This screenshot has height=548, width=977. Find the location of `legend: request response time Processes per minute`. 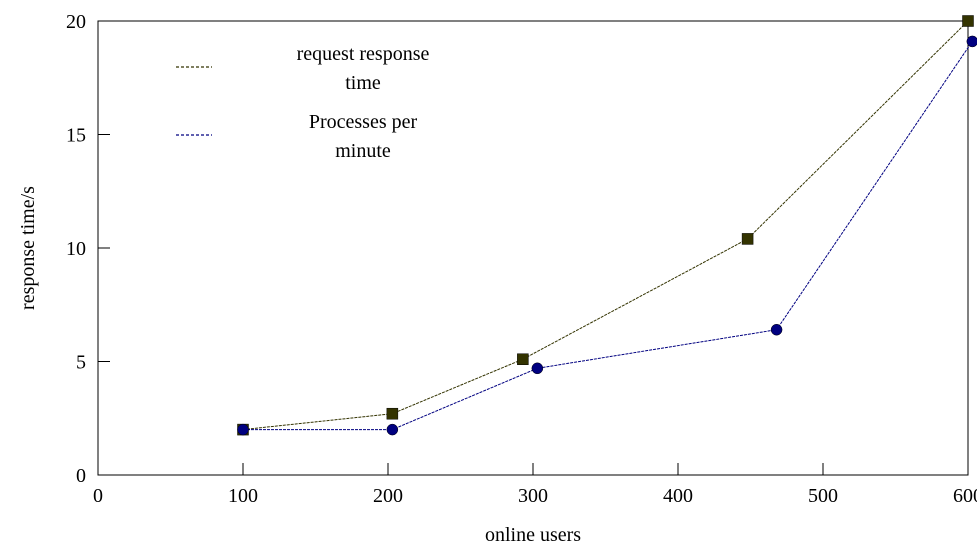

legend: request response time Processes per minute is located at coordinates (302, 102).